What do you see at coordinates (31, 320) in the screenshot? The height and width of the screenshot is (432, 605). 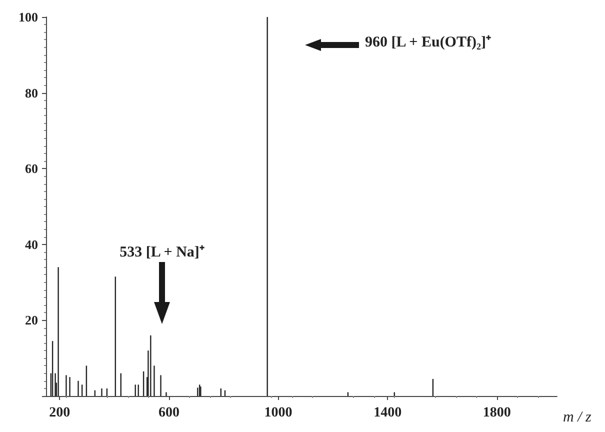 I see `y-tick-label: 20` at bounding box center [31, 320].